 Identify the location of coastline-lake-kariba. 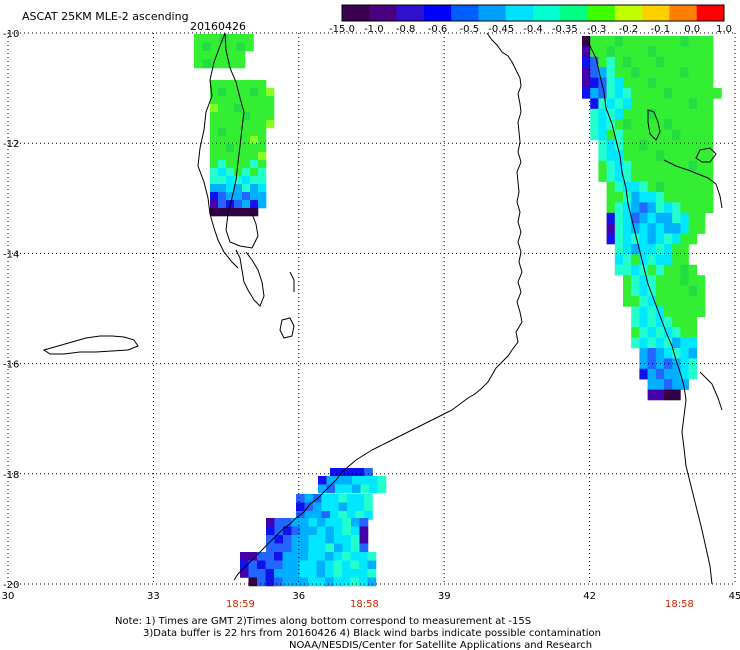
(90, 345).